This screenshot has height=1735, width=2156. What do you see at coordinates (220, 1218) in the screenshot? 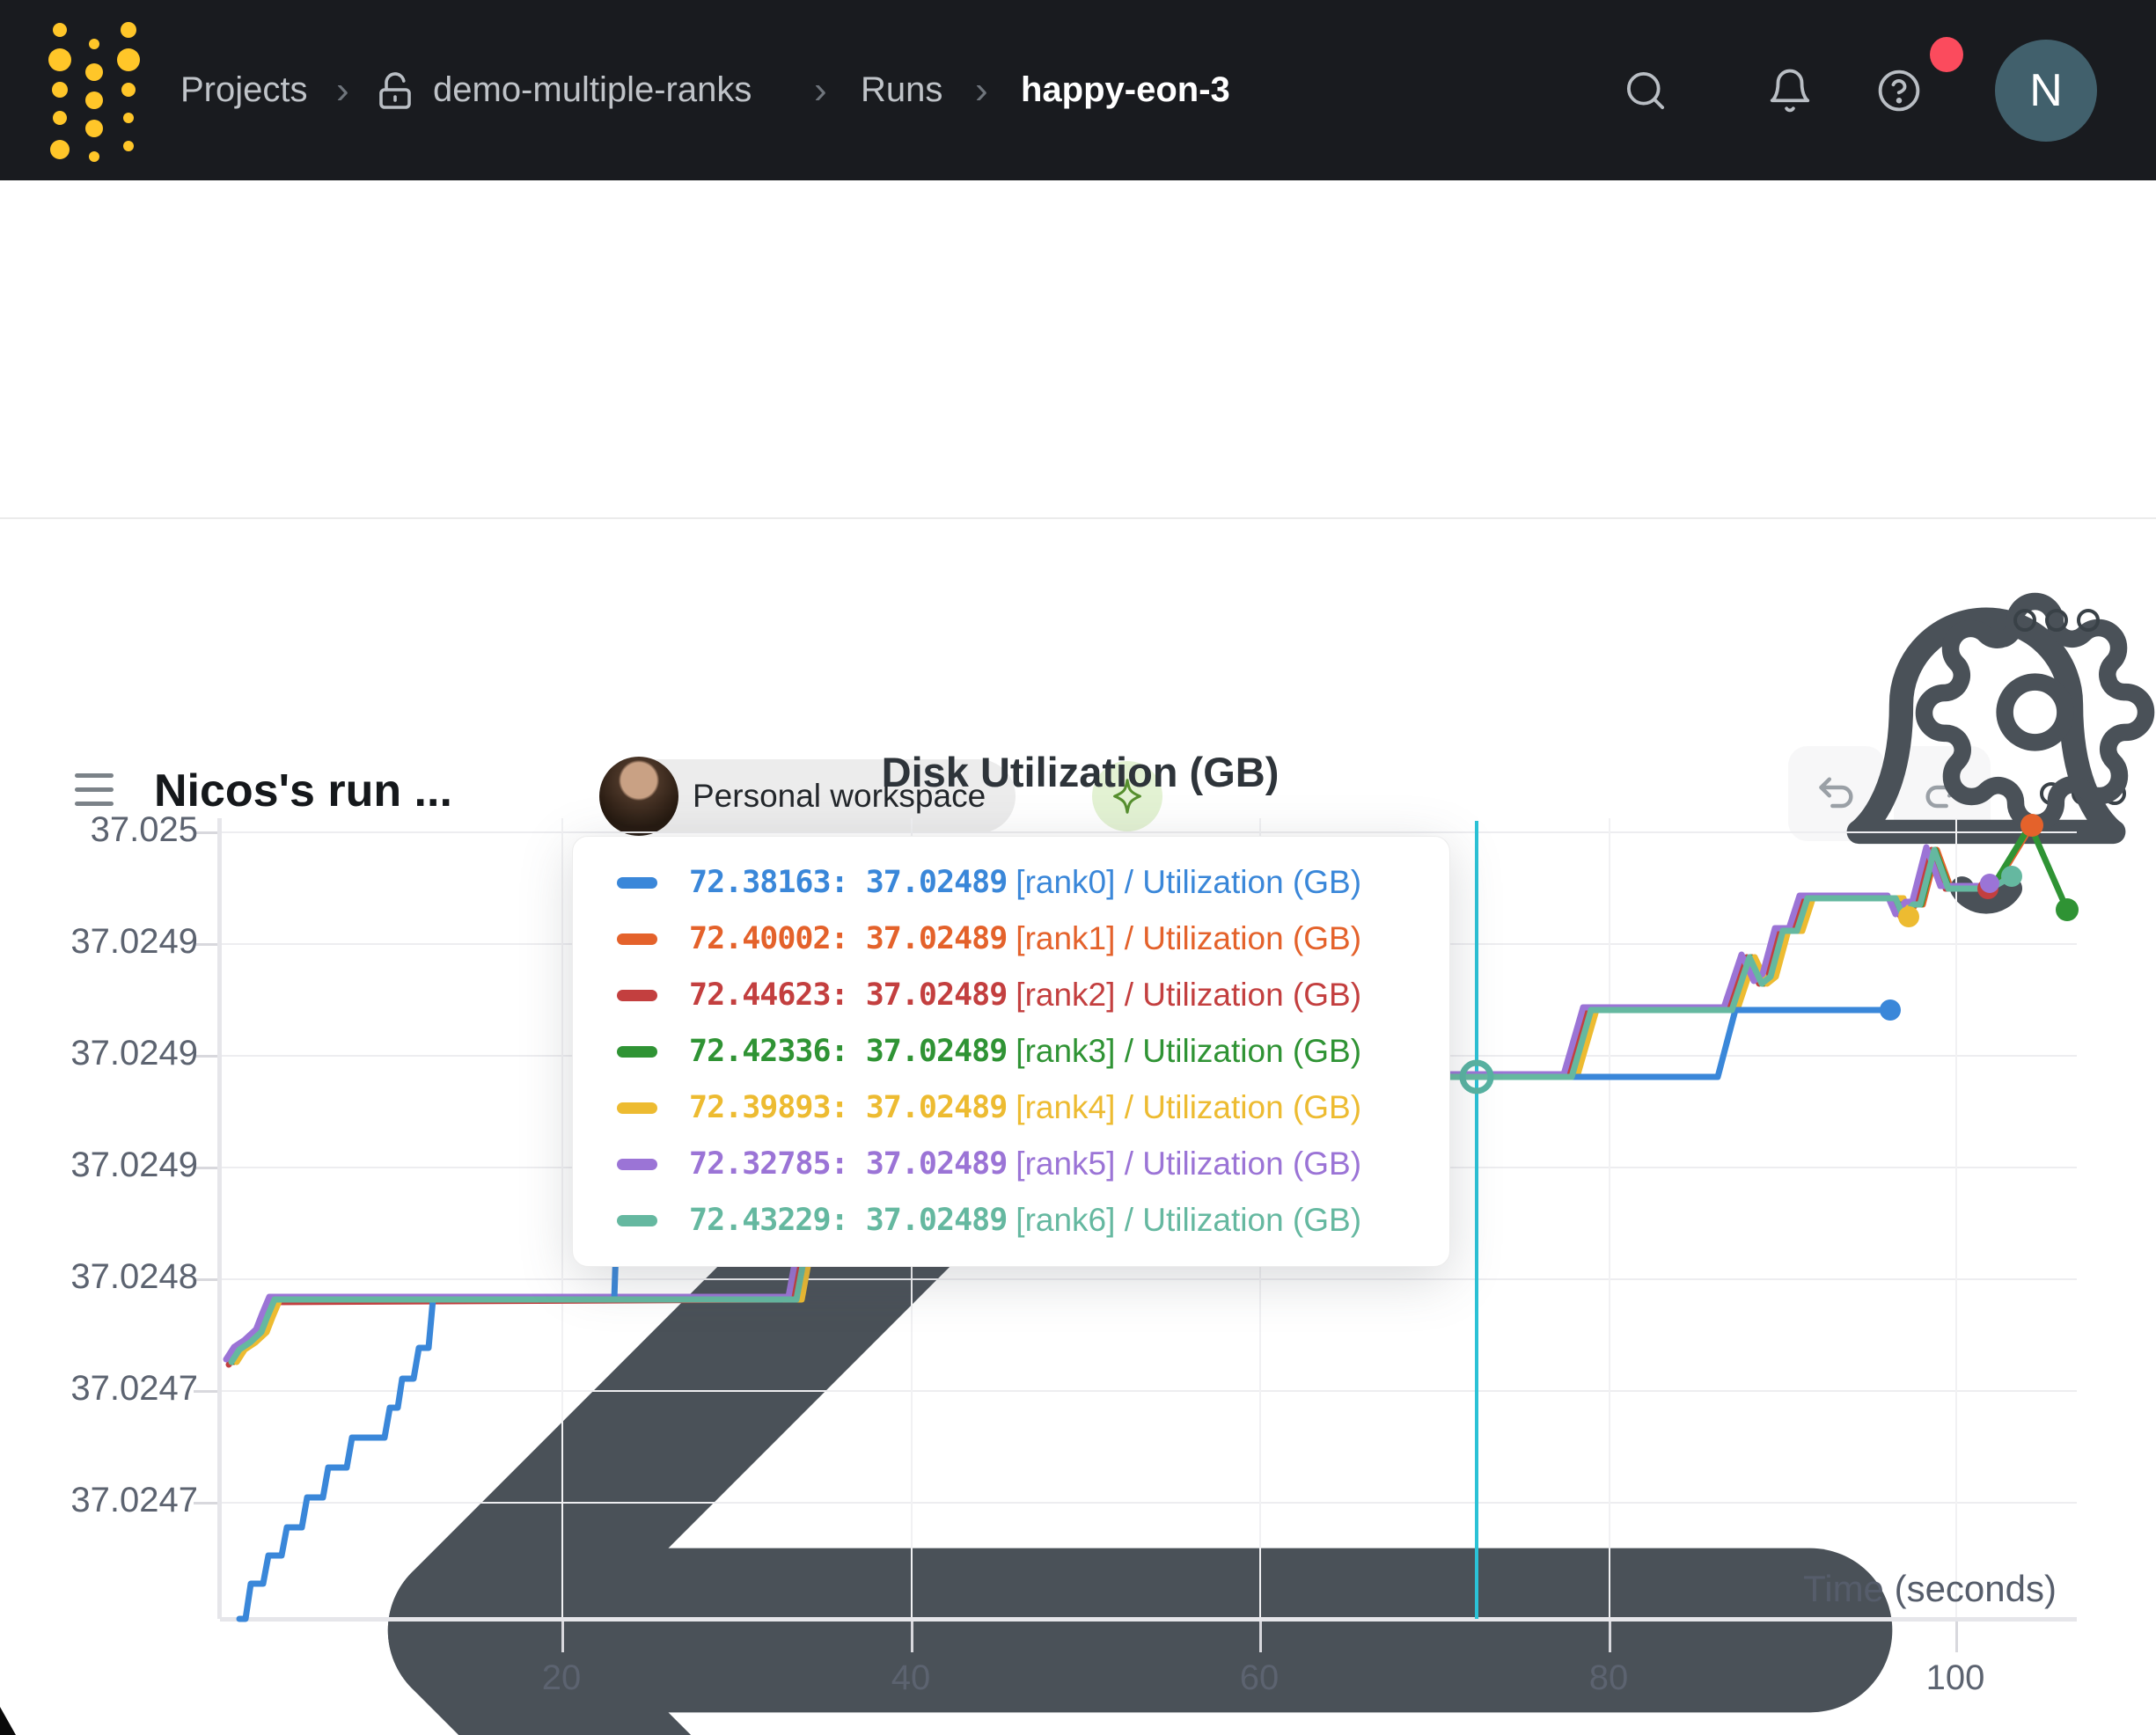
I see `y-axis-line` at bounding box center [220, 1218].